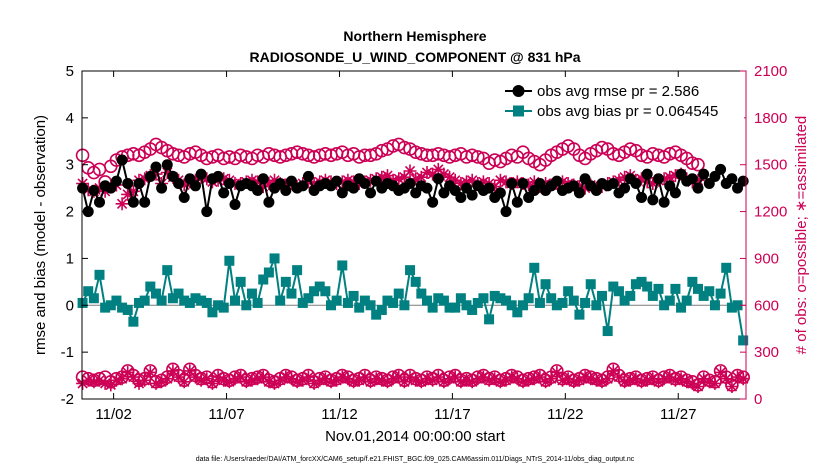 Image resolution: width=830 pixels, height=470 pixels. What do you see at coordinates (40, 235) in the screenshot?
I see `y-axis-label: rmse and bias (model - observation)` at bounding box center [40, 235].